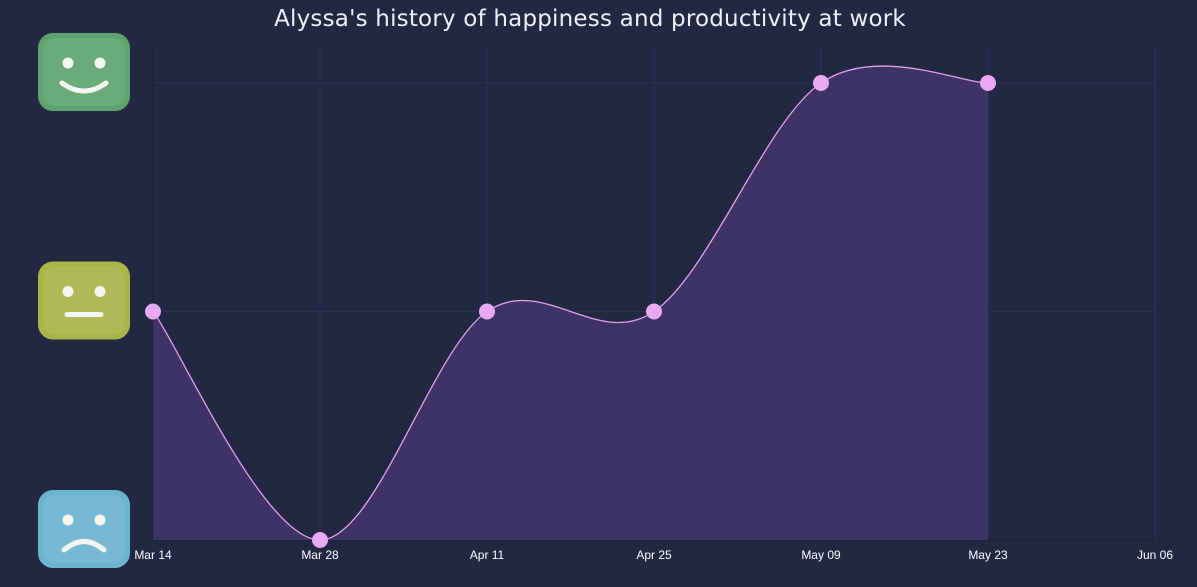 The image size is (1197, 587). What do you see at coordinates (654, 555) in the screenshot?
I see `x-tick-label: Apr 25` at bounding box center [654, 555].